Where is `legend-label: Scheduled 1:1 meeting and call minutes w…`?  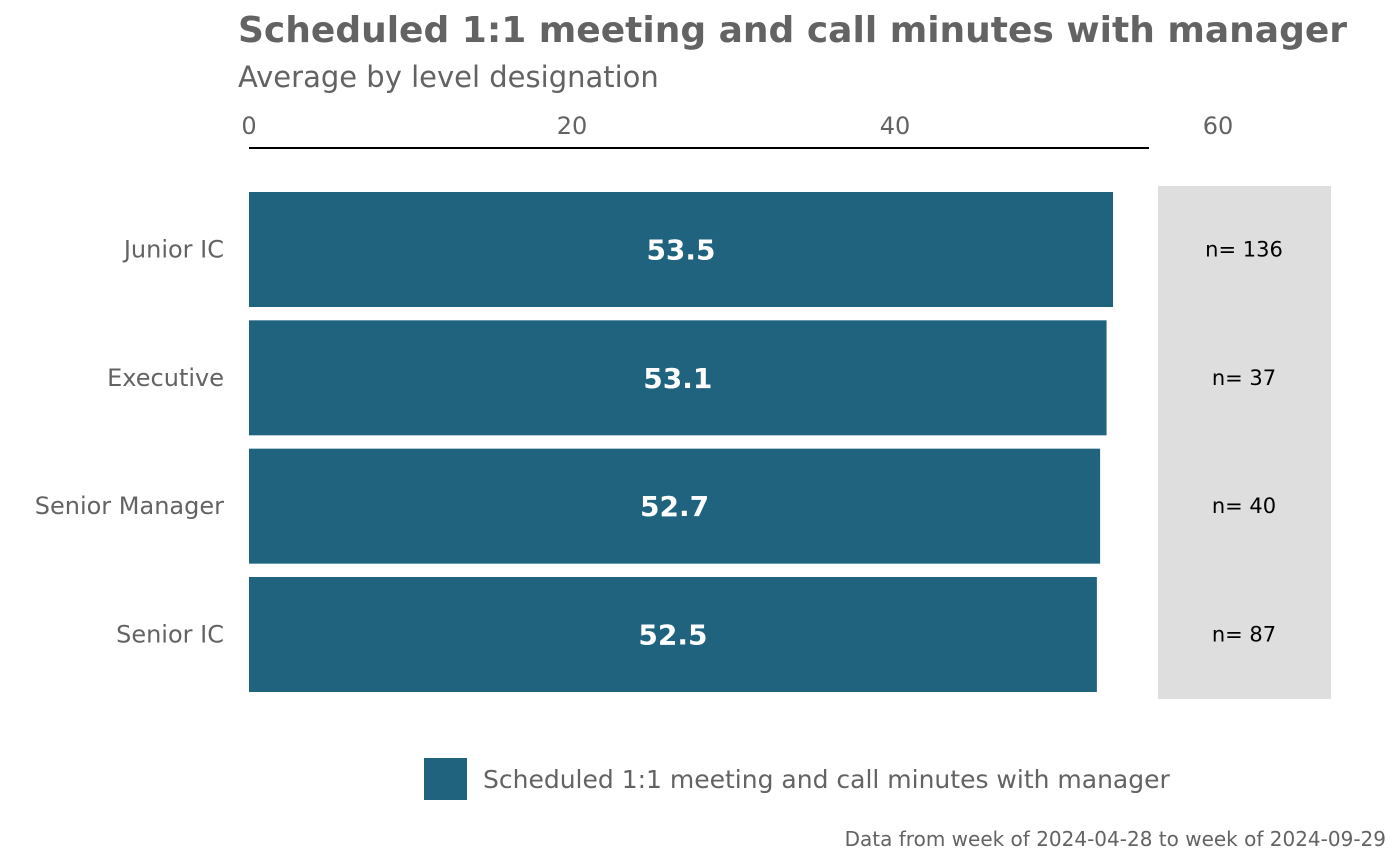 legend-label: Scheduled 1:1 meeting and call minutes w… is located at coordinates (827, 779).